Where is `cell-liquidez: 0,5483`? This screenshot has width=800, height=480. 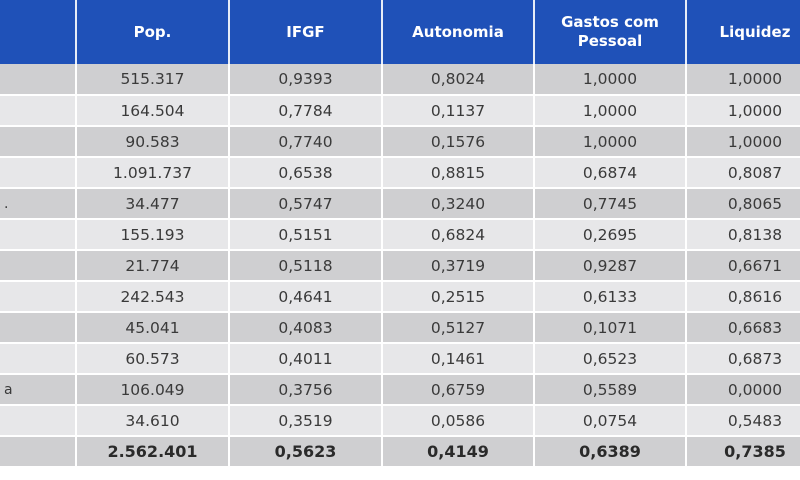 cell-liquidez: 0,5483 is located at coordinates (743, 421).